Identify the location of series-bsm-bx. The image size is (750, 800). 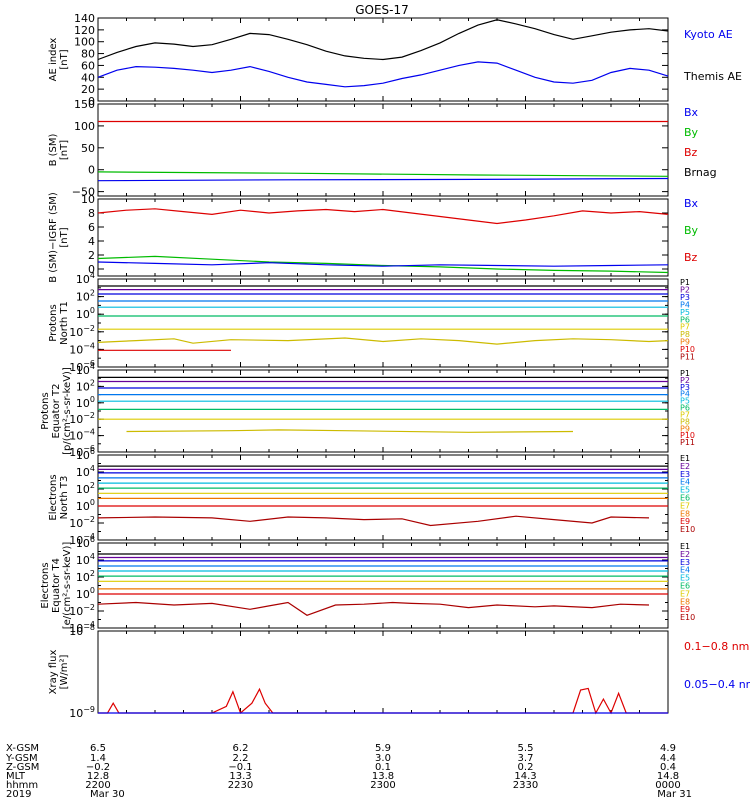
(383, 179).